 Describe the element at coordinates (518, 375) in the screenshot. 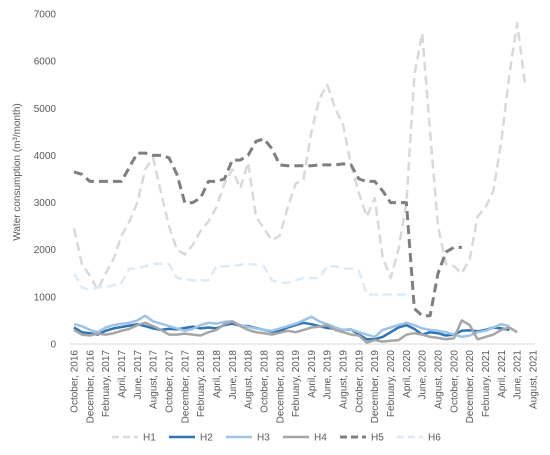

I see `x-tick-label-28: June, 2021` at that location.